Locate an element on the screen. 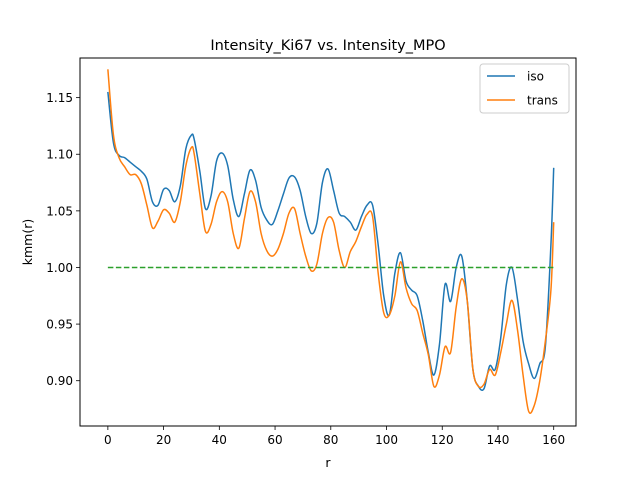 This screenshot has height=484, width=640. x-tick-label: 20 is located at coordinates (163, 440).